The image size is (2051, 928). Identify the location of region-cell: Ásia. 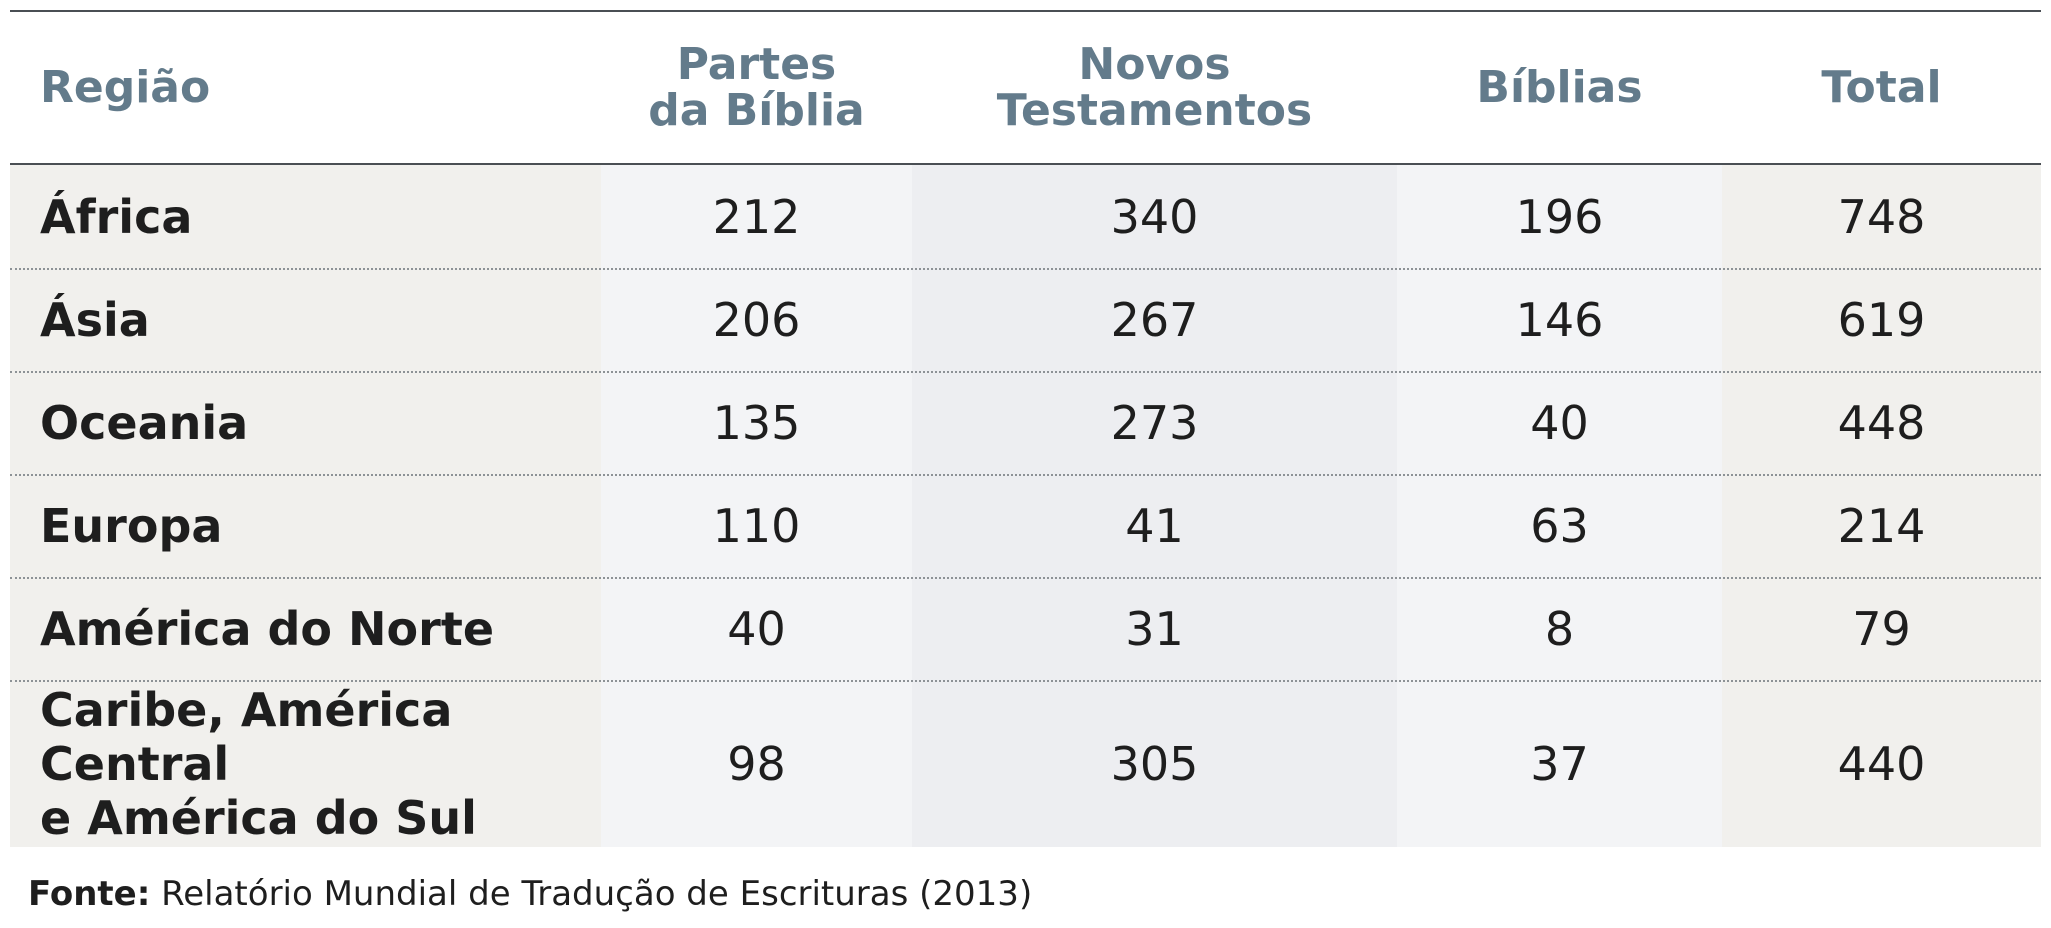
(305, 319).